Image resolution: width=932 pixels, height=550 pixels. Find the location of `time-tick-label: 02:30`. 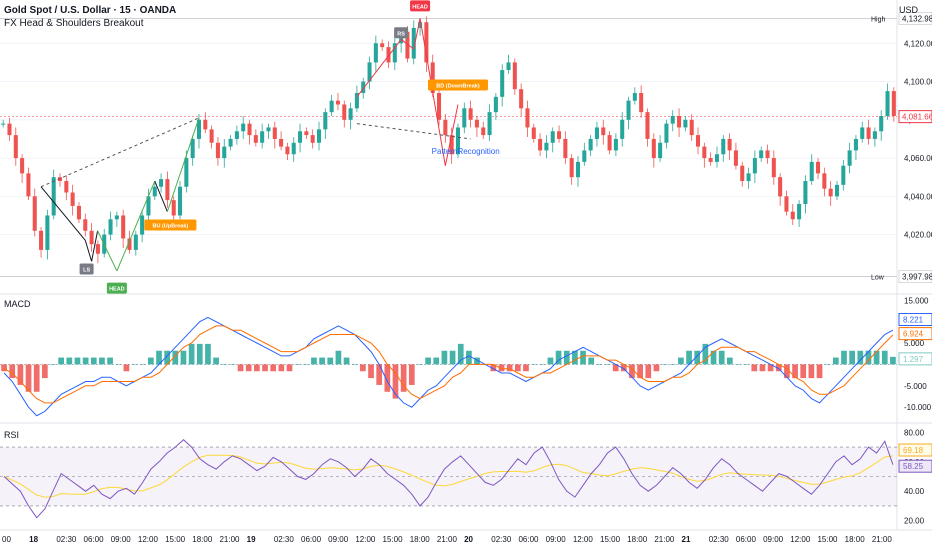

time-tick-label: 02:30 is located at coordinates (719, 539).